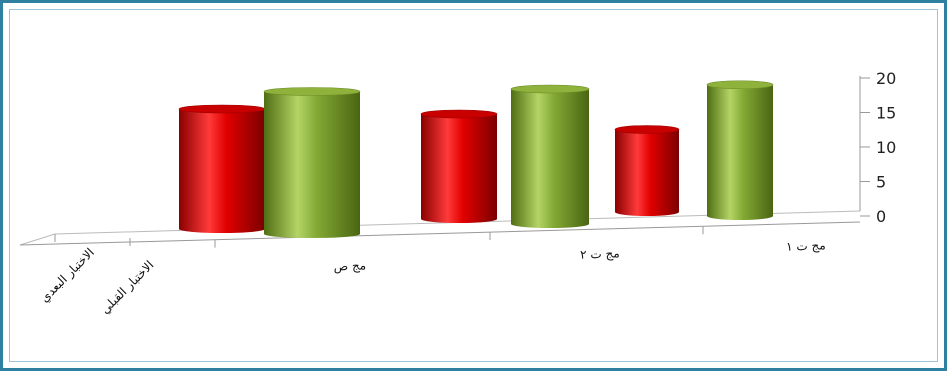 The image size is (947, 371). I want to click on x-axis-line, so click(440, 233).